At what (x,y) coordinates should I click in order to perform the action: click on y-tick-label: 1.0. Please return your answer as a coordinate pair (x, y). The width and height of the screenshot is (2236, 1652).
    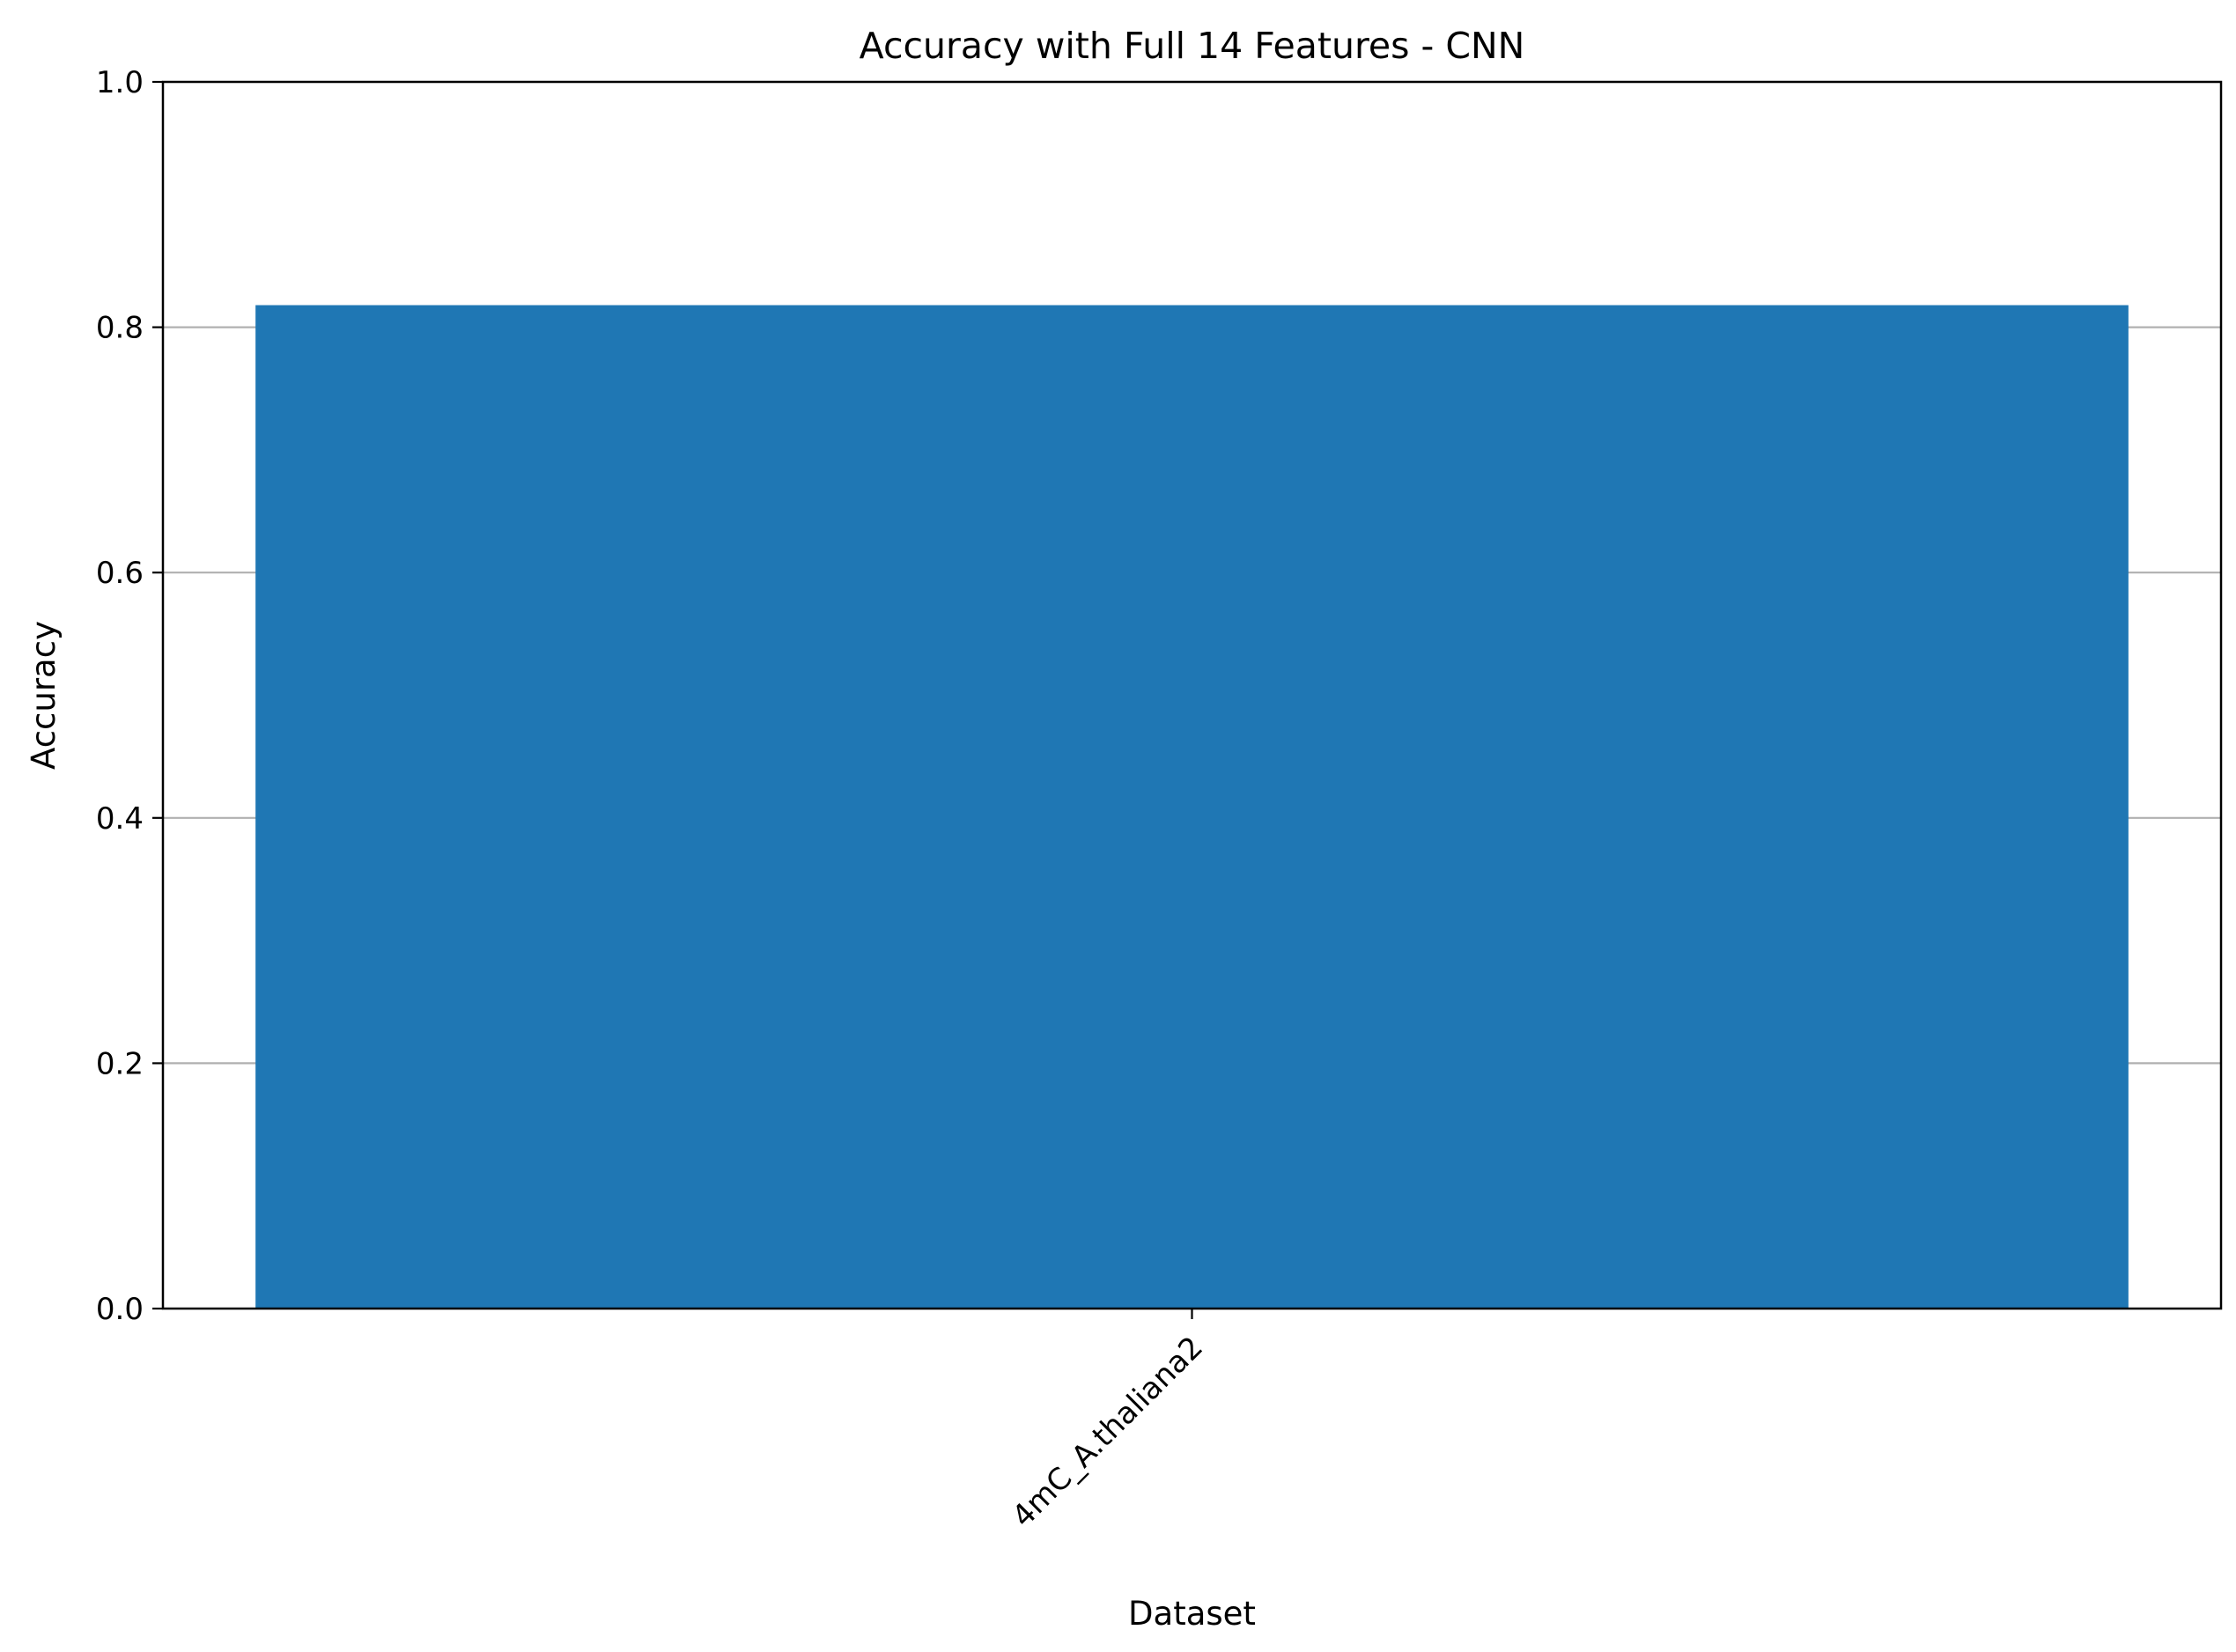
    Looking at the image, I should click on (120, 82).